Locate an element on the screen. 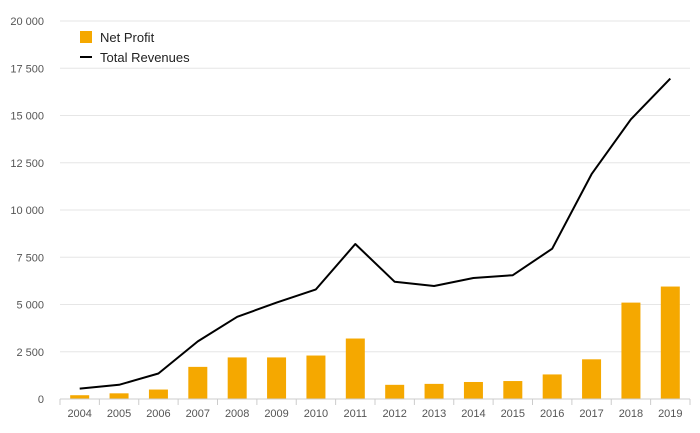 The width and height of the screenshot is (700, 433). x-tick-label: 2009 is located at coordinates (276, 414).